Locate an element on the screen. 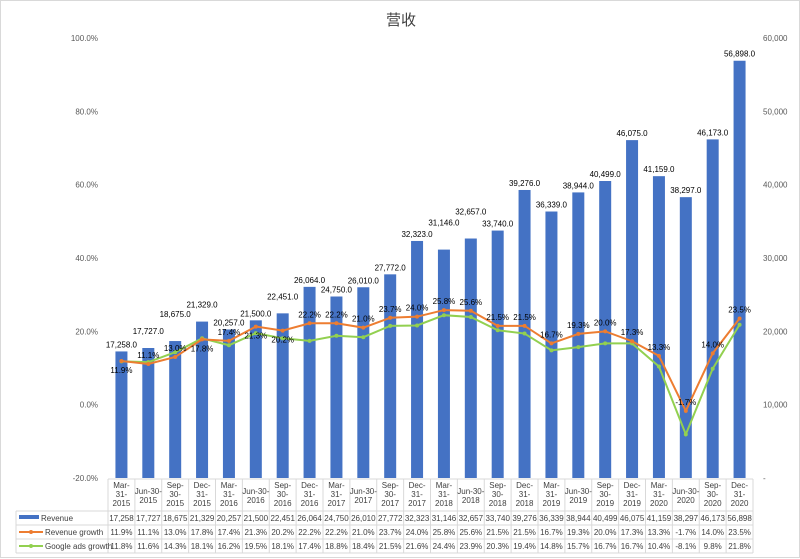 The width and height of the screenshot is (800, 559). revenue-data-label: 32,657.0 is located at coordinates (471, 212).